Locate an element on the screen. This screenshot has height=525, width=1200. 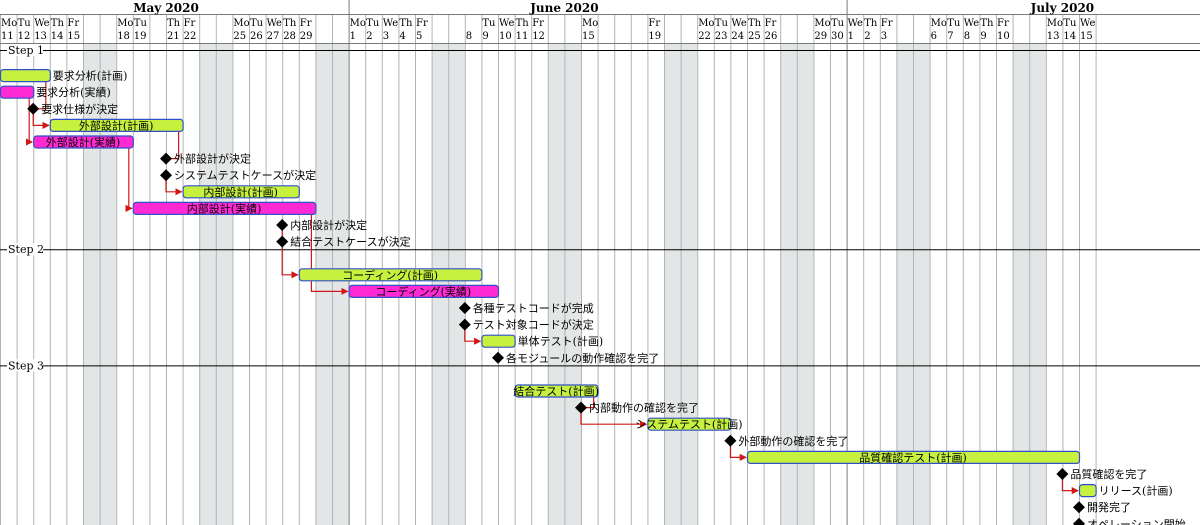
milestone-label-m11: 品質確認を完了 is located at coordinates (1108, 474).